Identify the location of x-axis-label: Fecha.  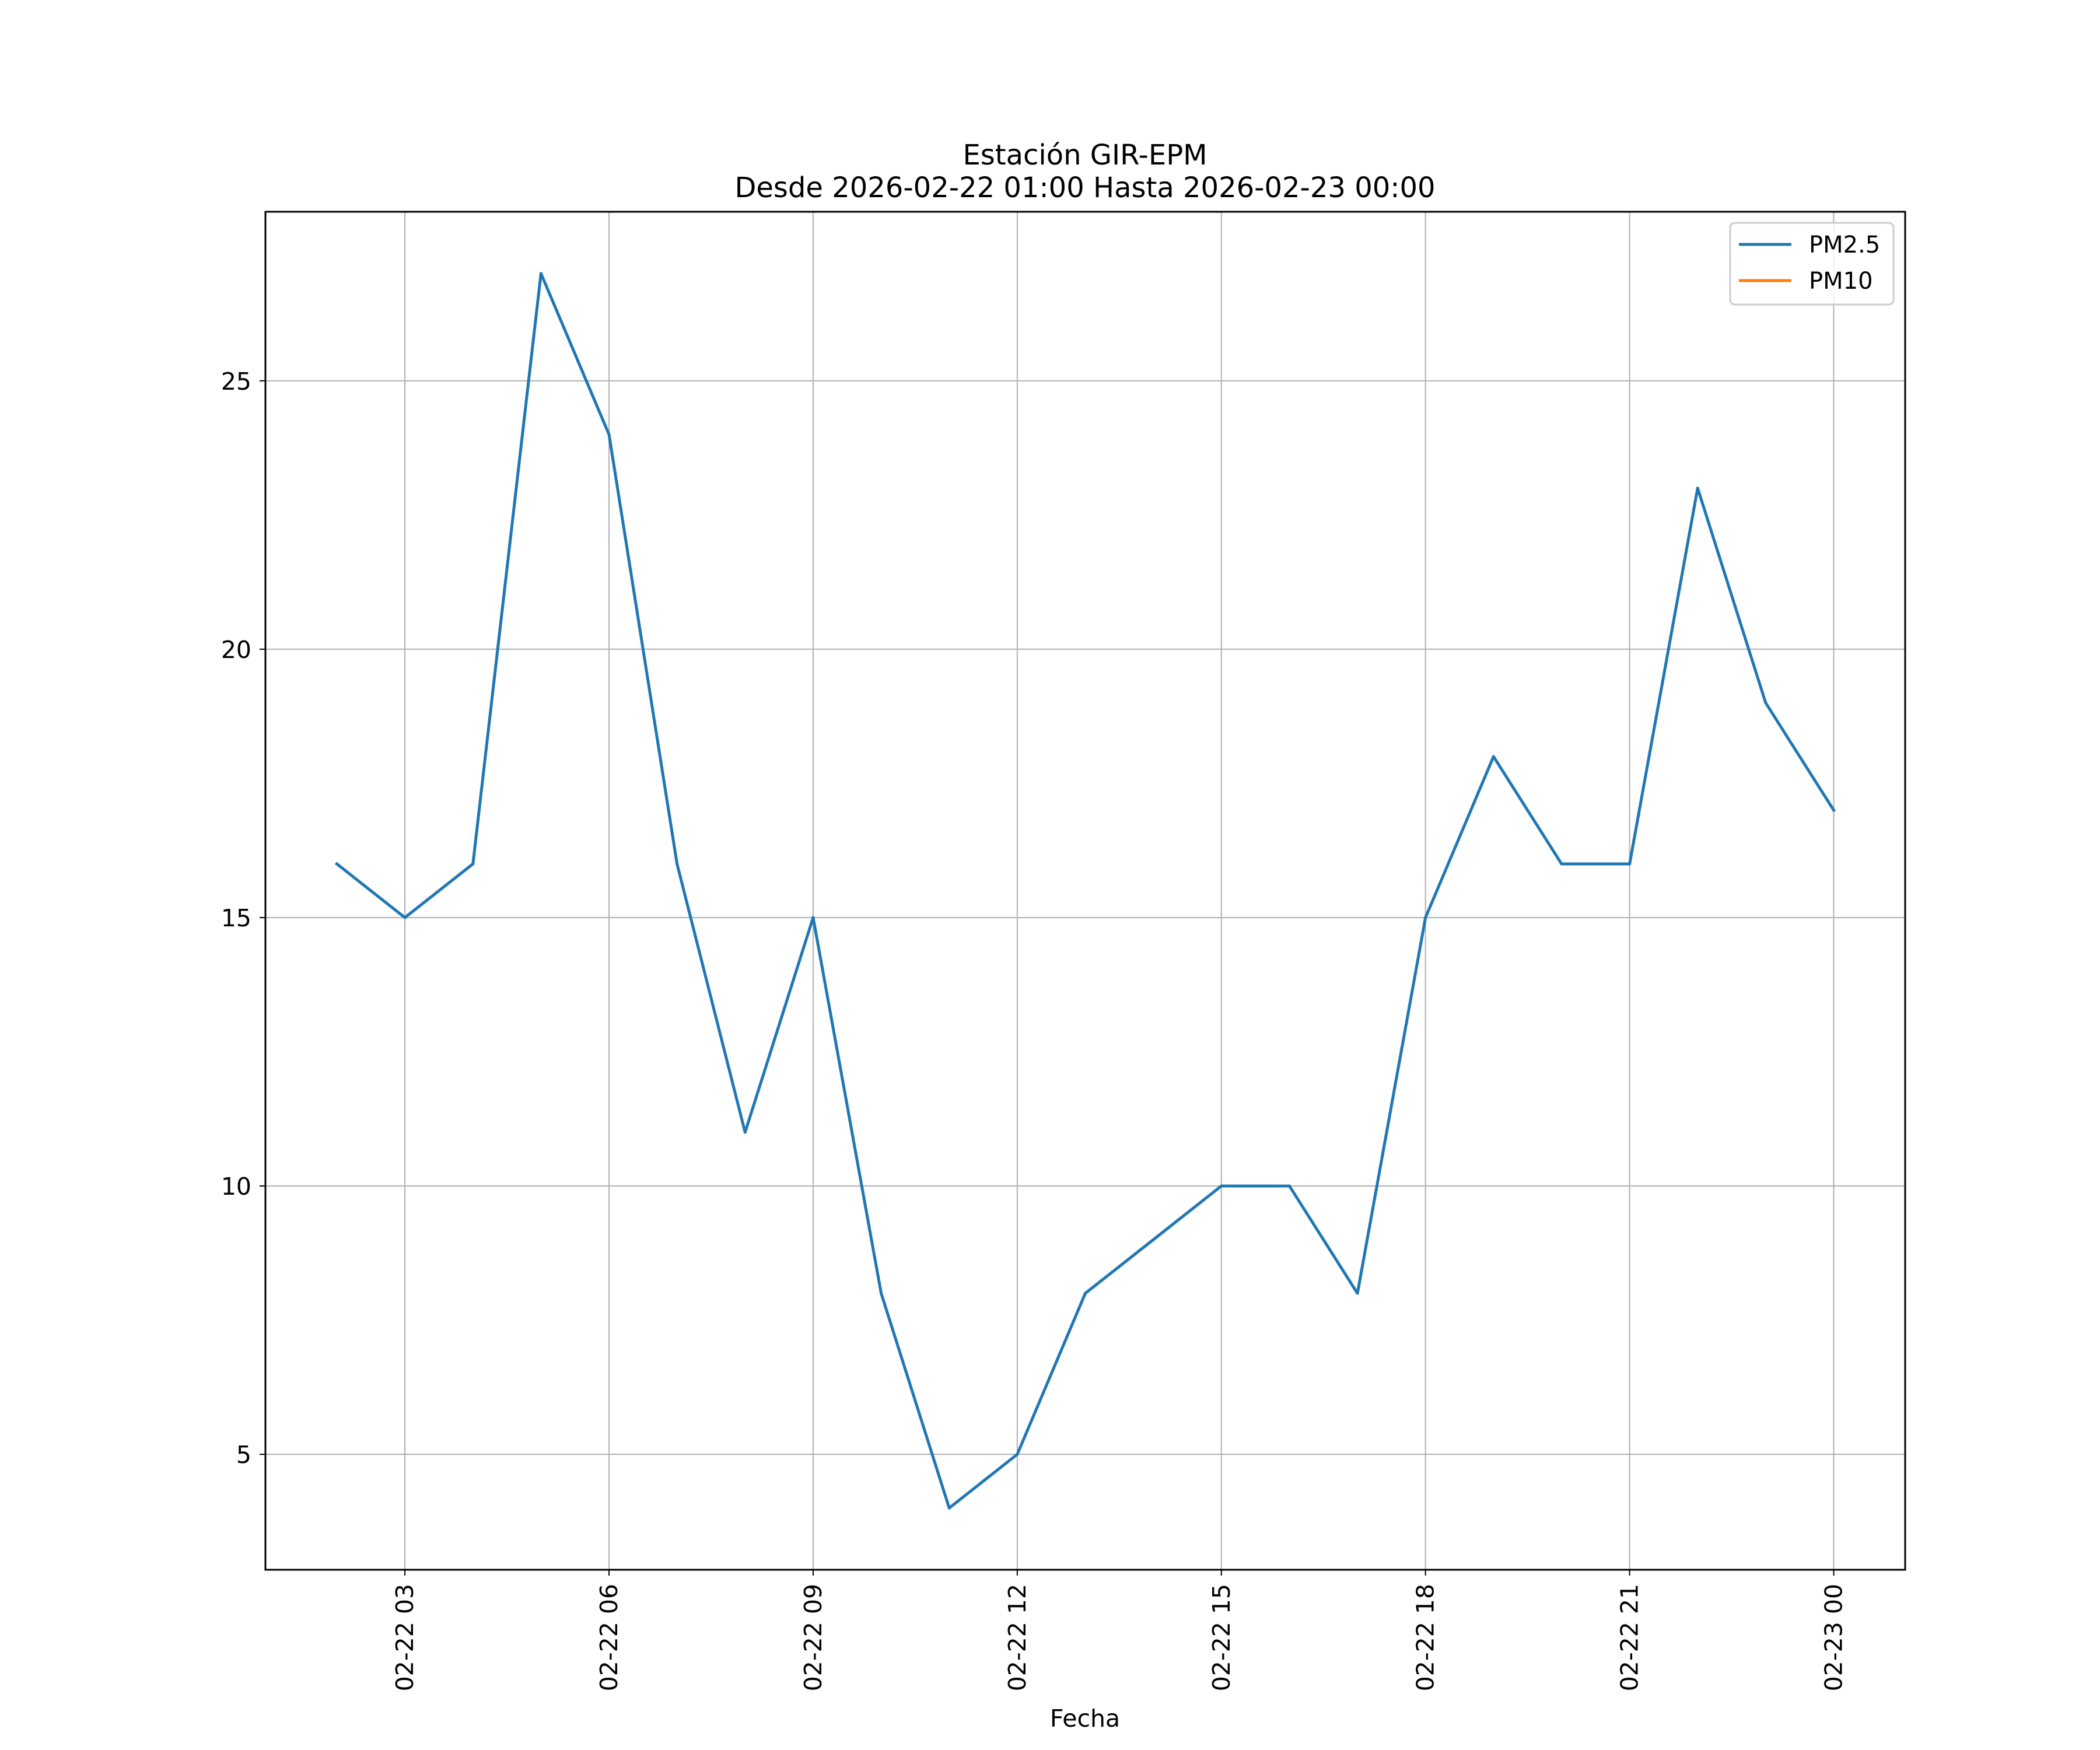
(1085, 1718).